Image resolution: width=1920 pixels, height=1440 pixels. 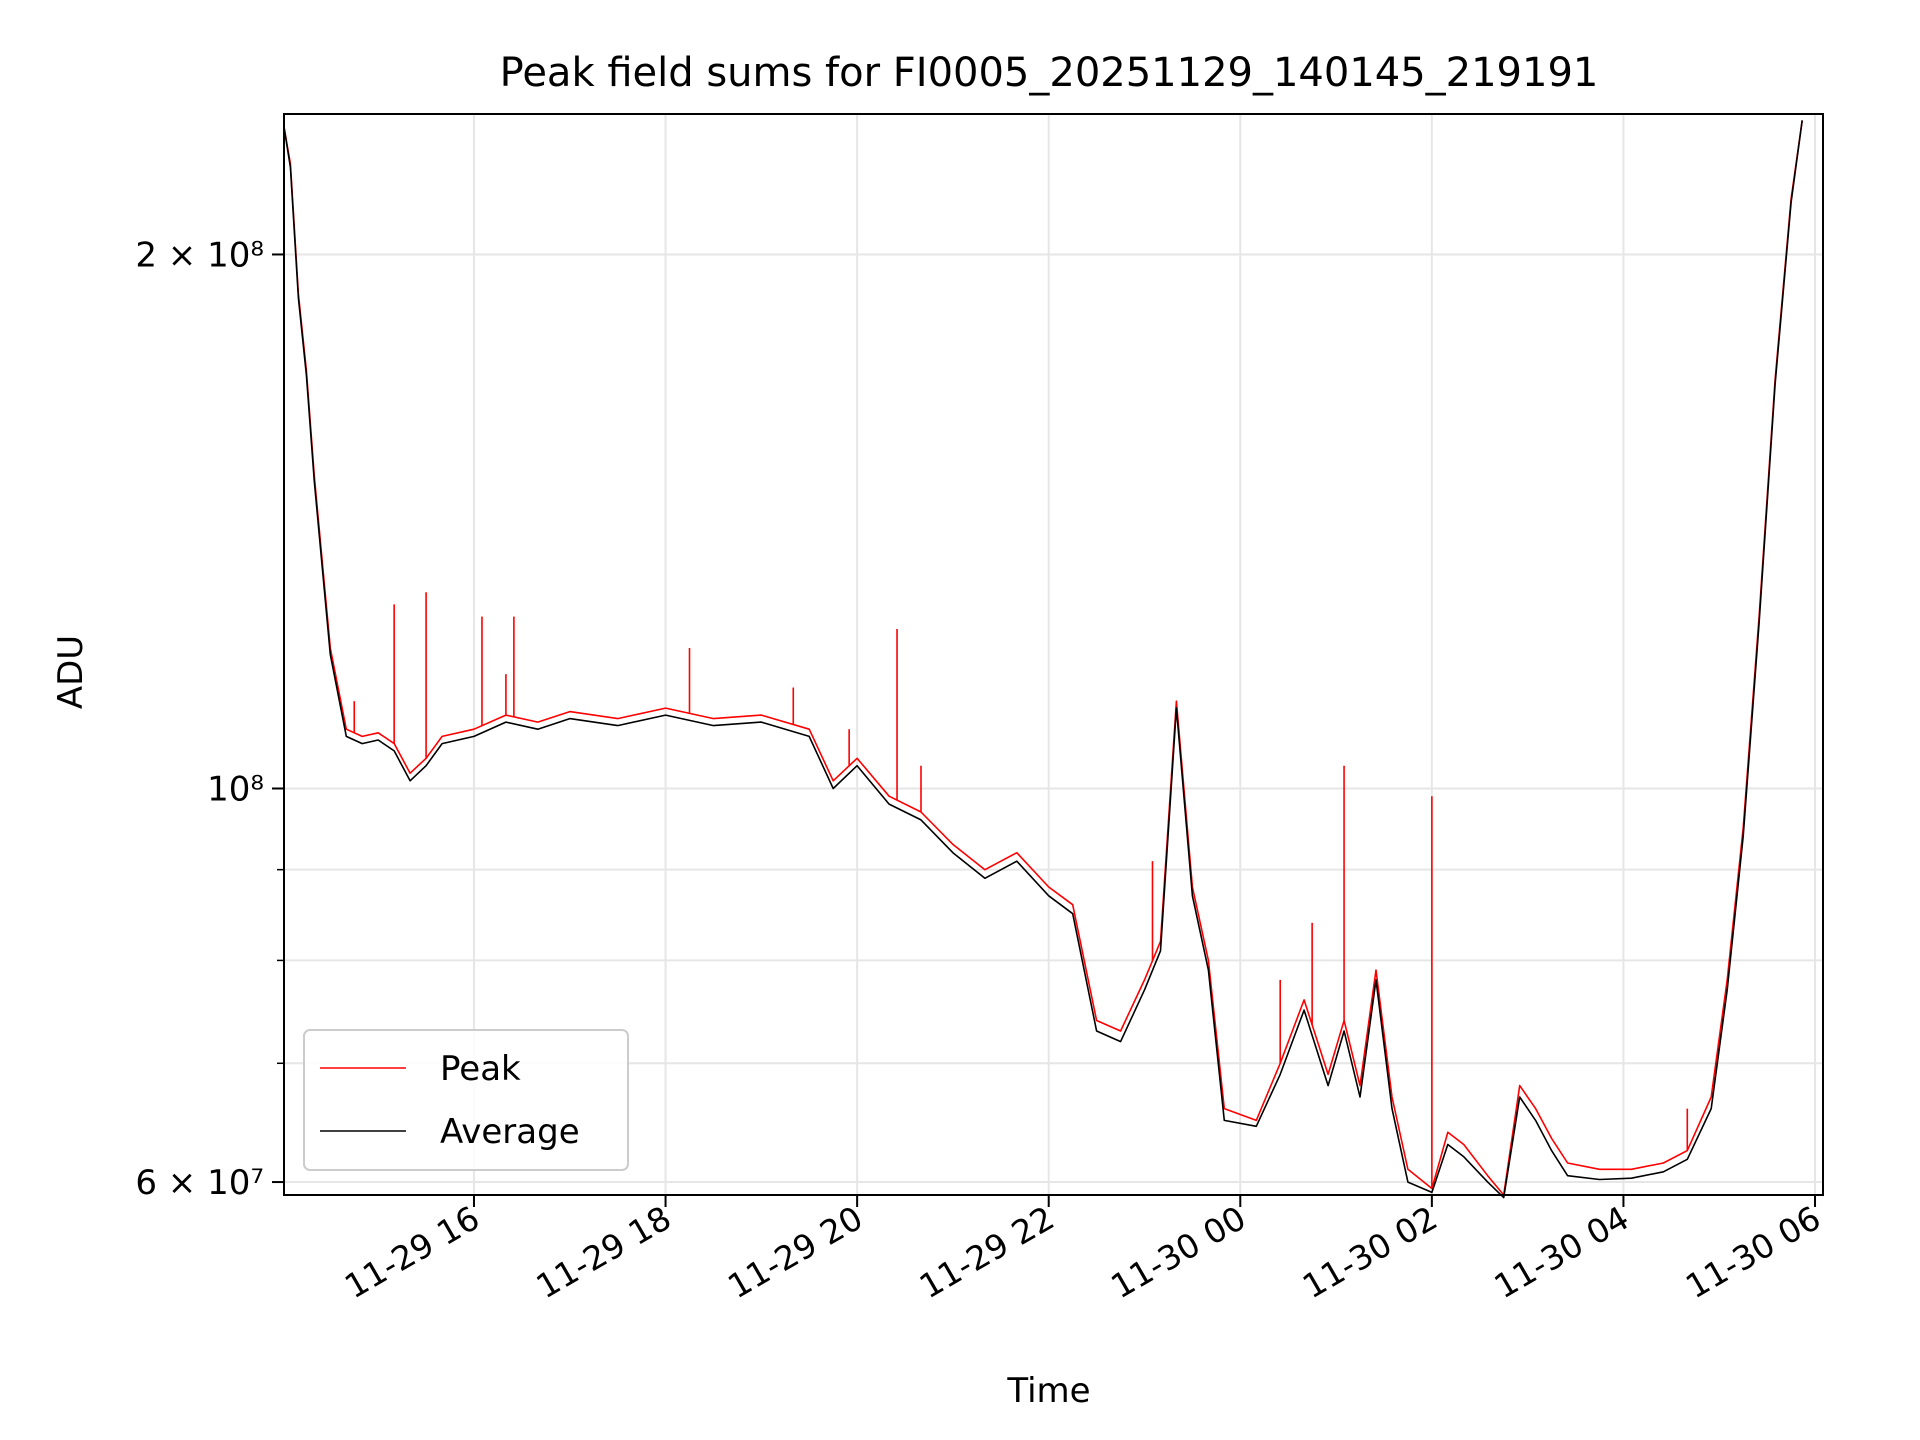 I want to click on x-axis-label: Time, so click(x=1048, y=1391).